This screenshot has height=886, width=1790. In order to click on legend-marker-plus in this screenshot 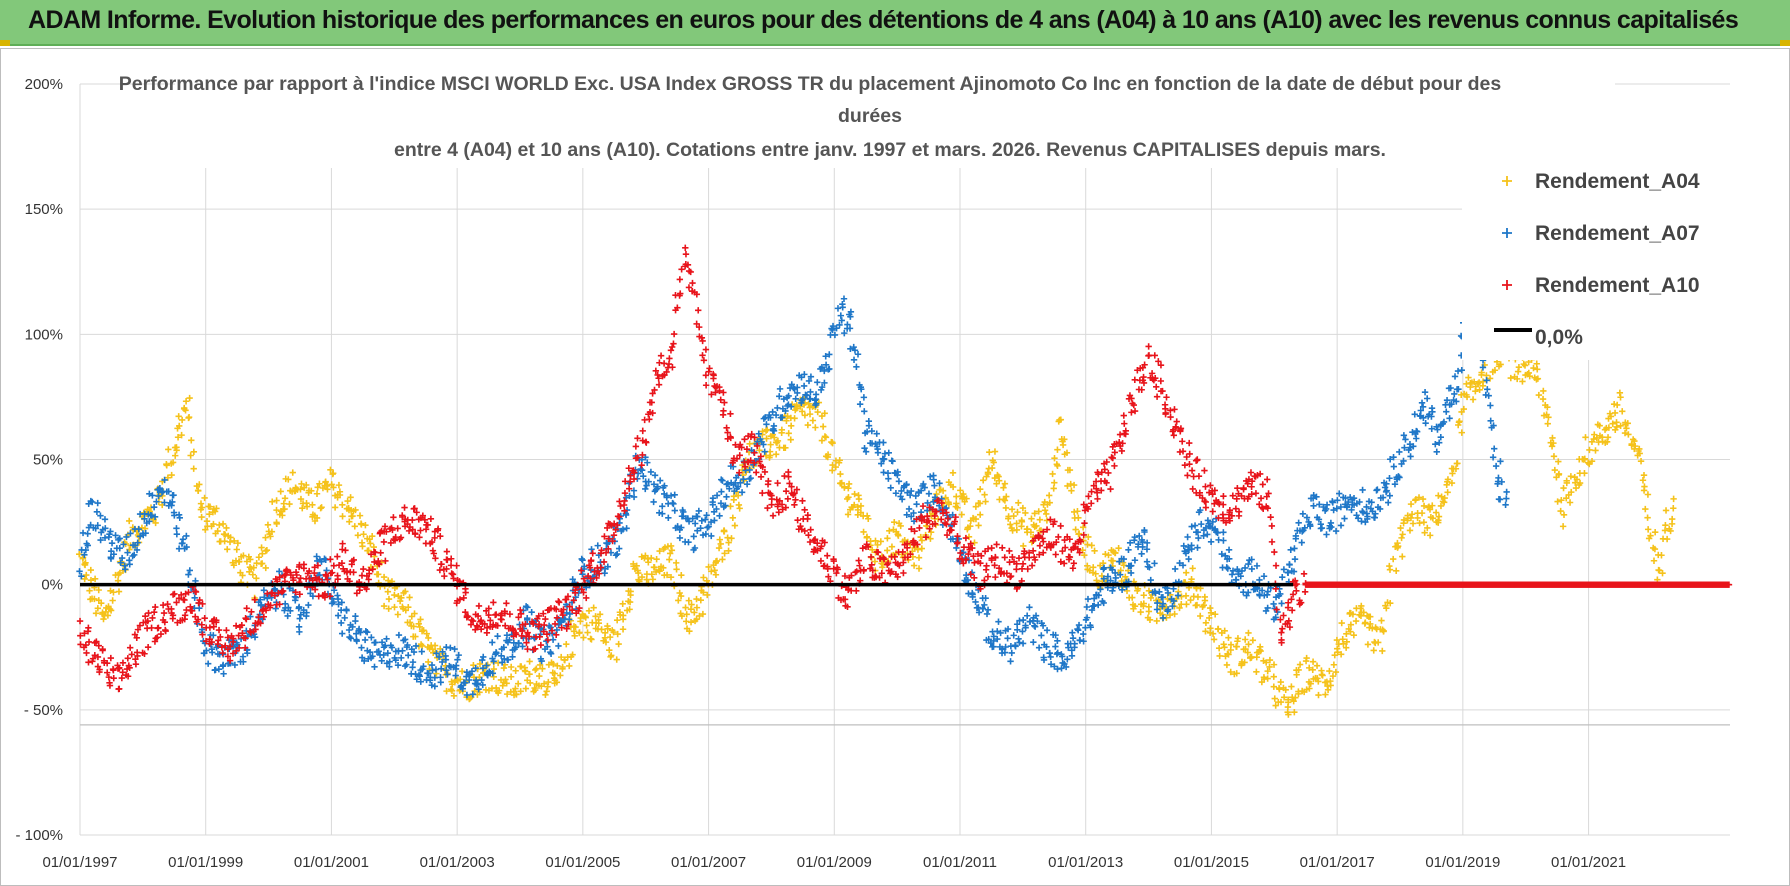, I will do `click(1507, 181)`.